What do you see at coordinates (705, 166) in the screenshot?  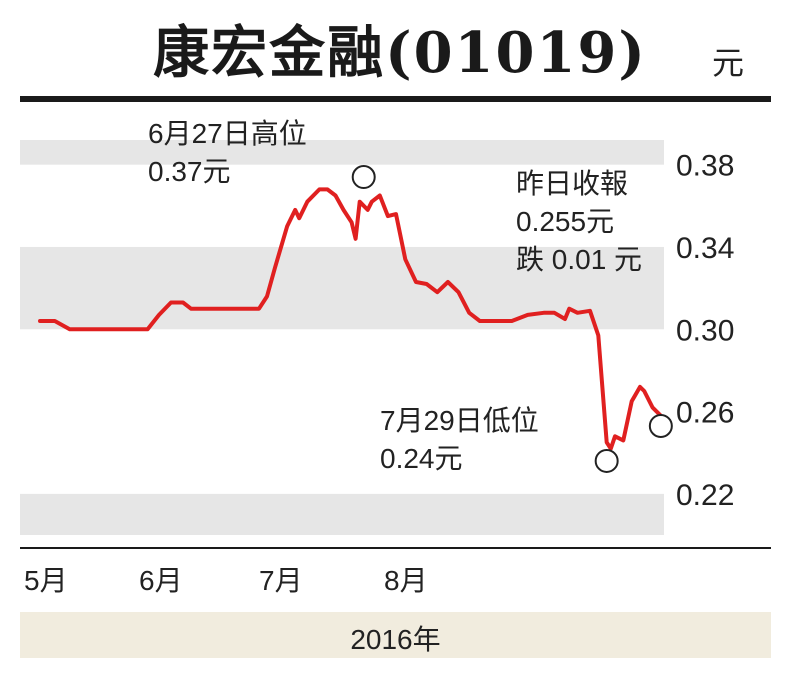 I see `y-tick-label: 0.38` at bounding box center [705, 166].